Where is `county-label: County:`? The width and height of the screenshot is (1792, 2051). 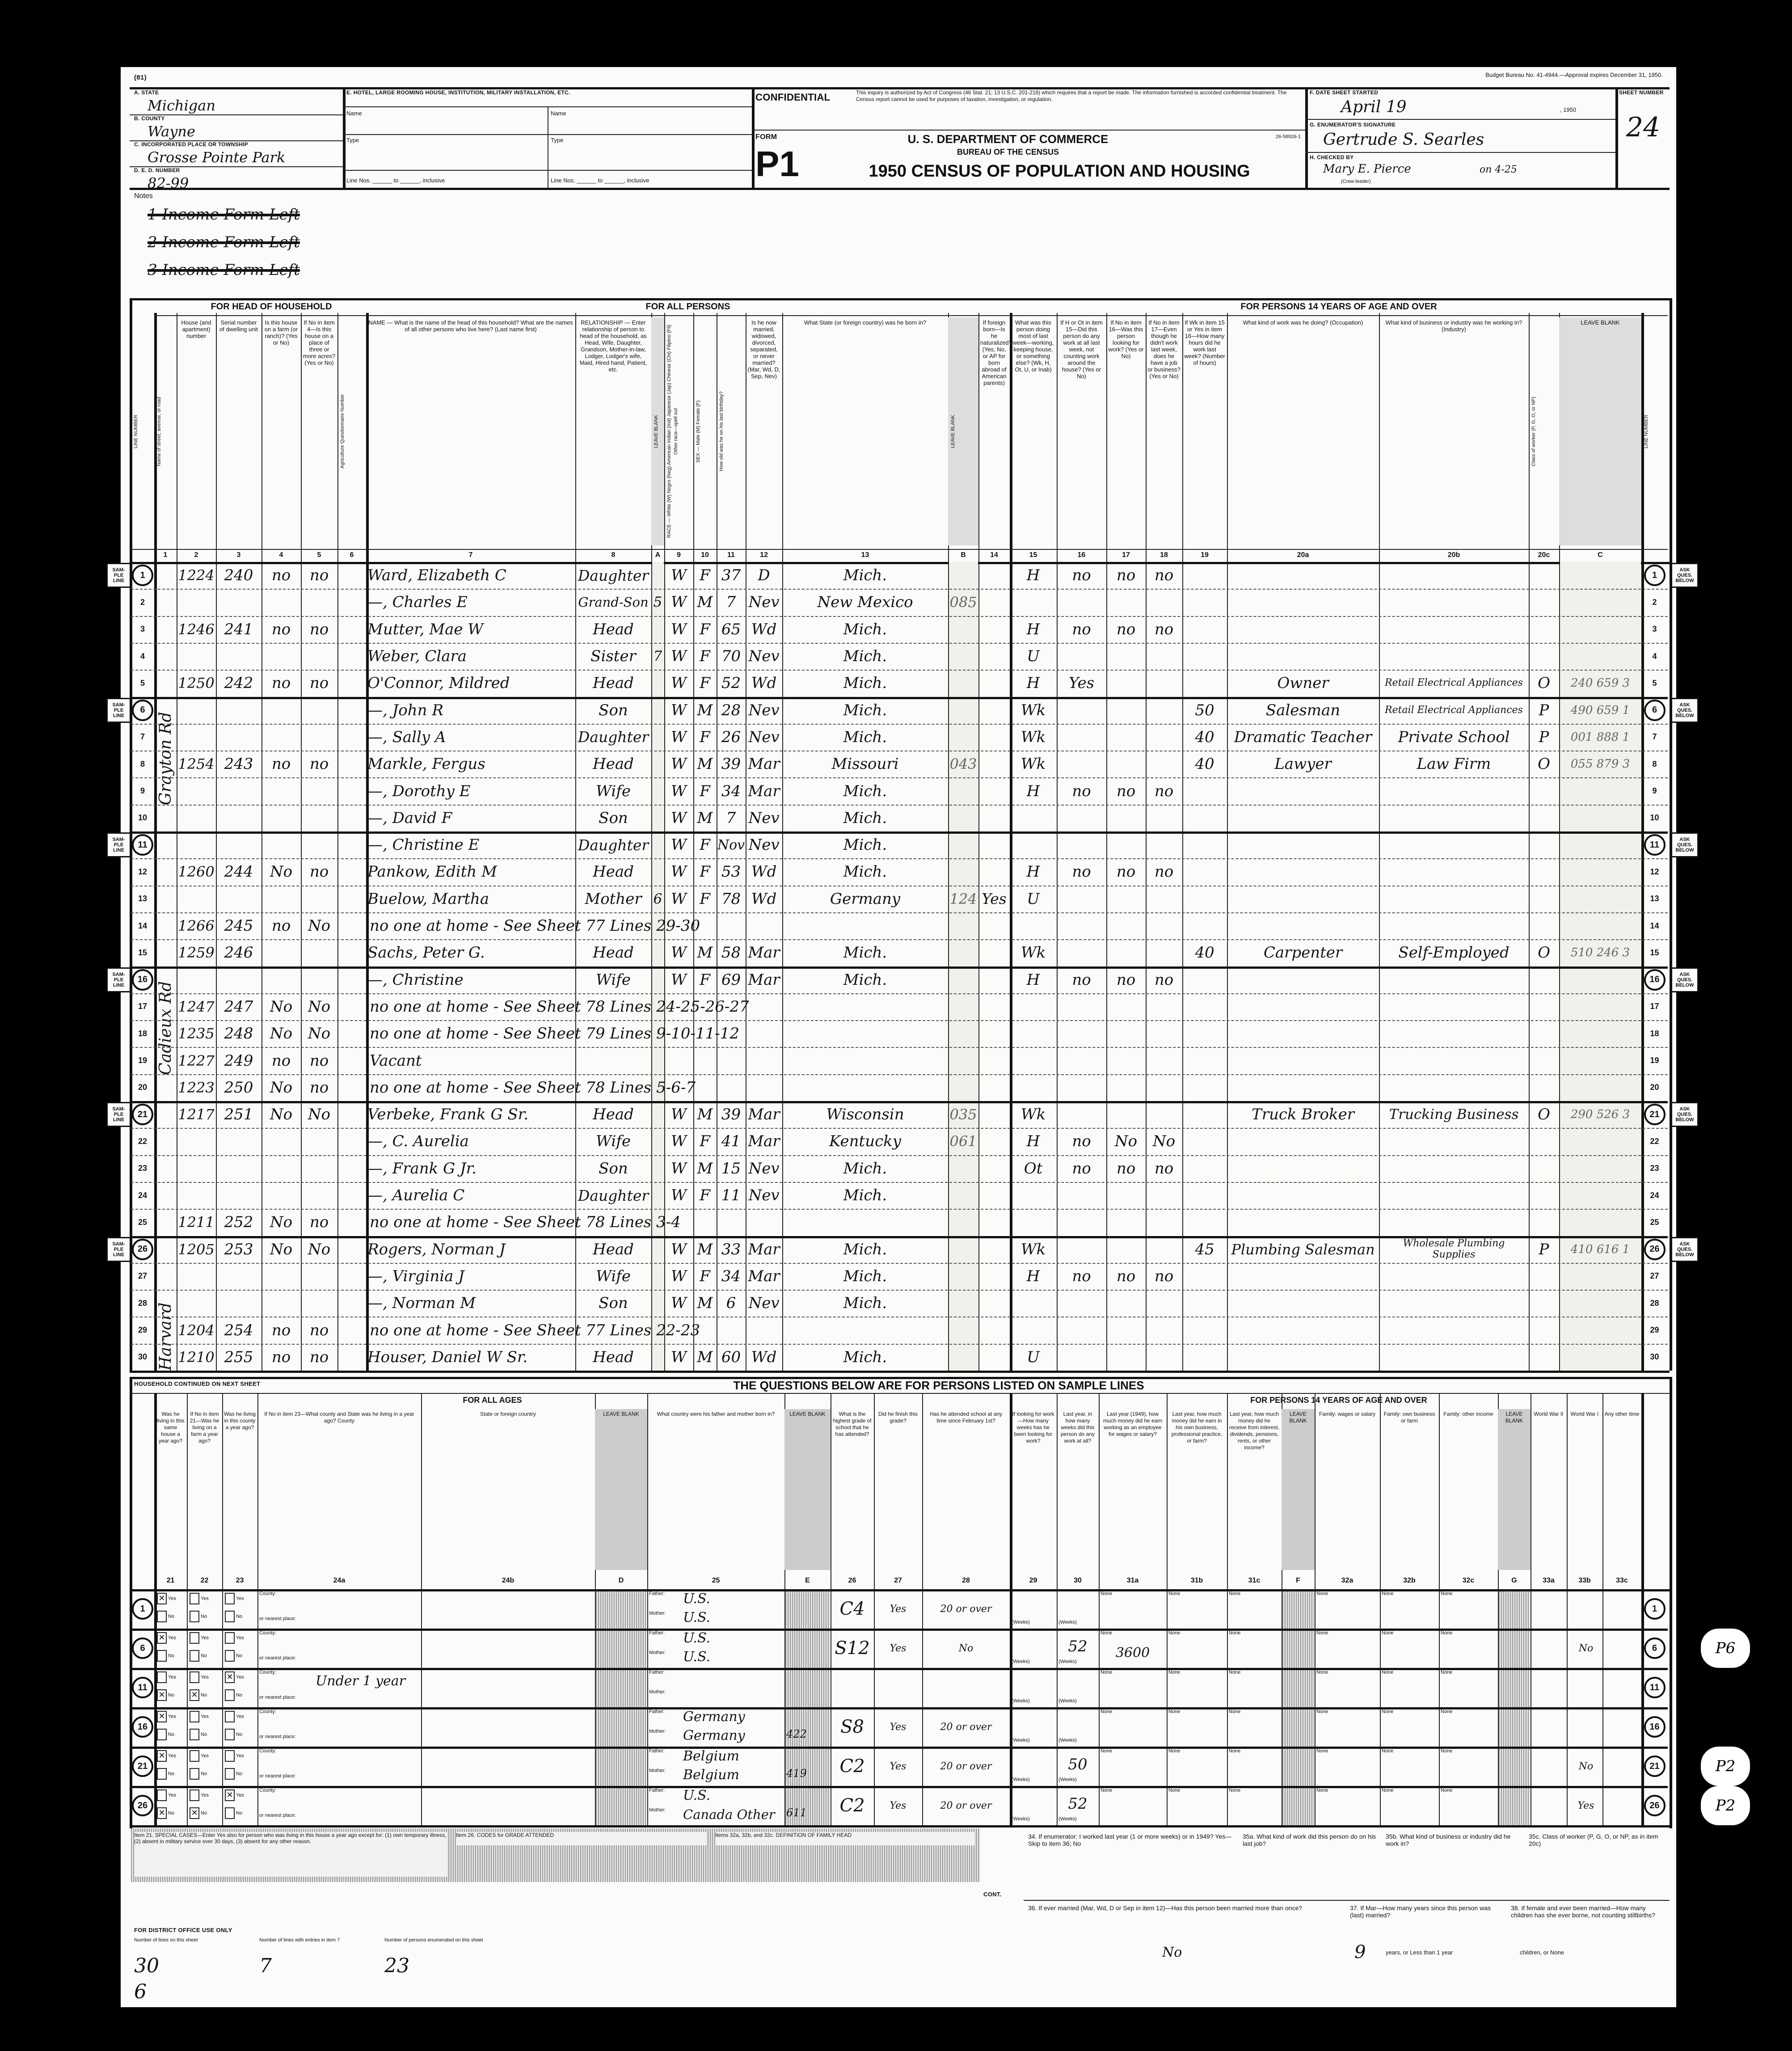 county-label: County: is located at coordinates (267, 1672).